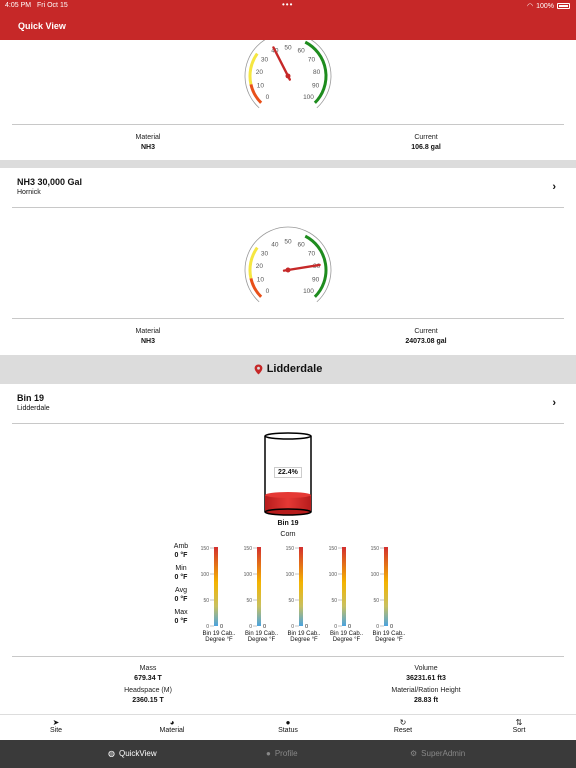  What do you see at coordinates (42, 26) in the screenshot?
I see `page-title: Quick View` at bounding box center [42, 26].